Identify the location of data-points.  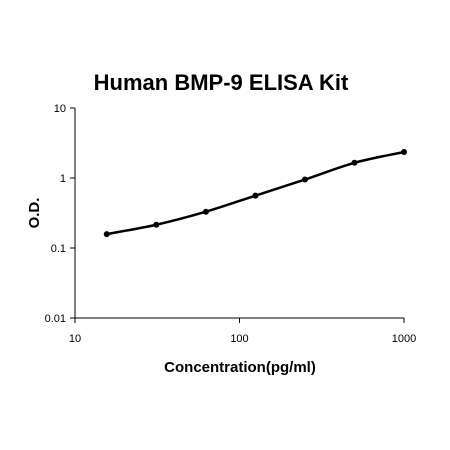
(255, 193).